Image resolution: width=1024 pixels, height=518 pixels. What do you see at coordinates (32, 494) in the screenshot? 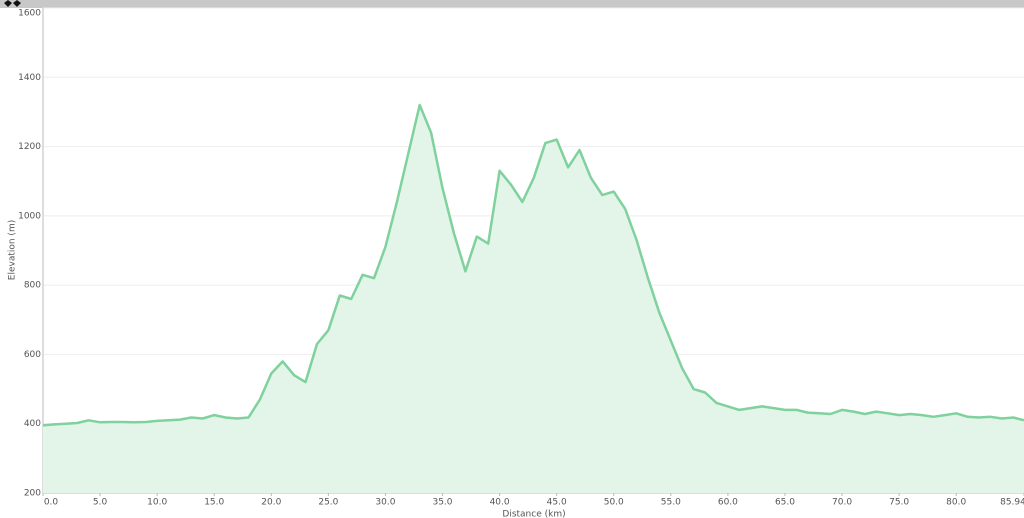
I see `y-tick-label: 200` at bounding box center [32, 494].